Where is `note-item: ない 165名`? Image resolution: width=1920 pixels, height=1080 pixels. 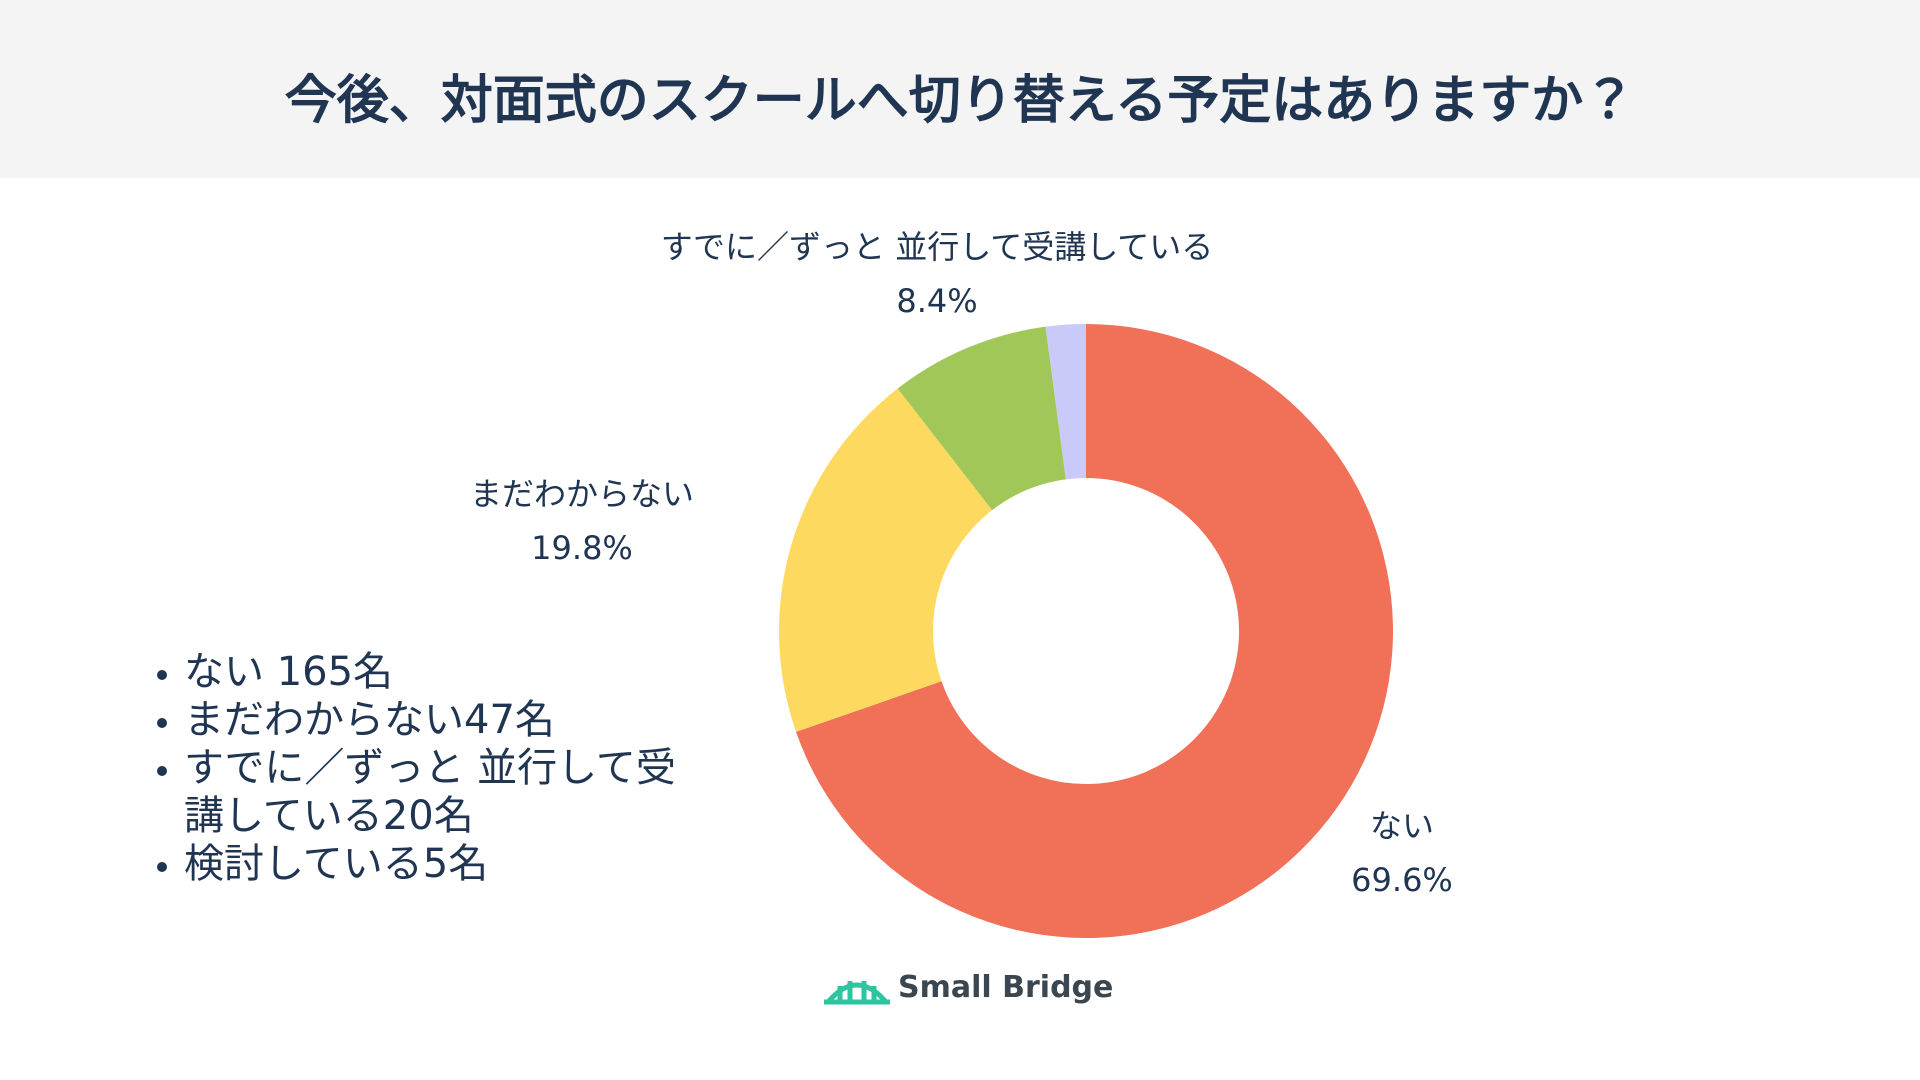
note-item: ない 165名 is located at coordinates (434, 672).